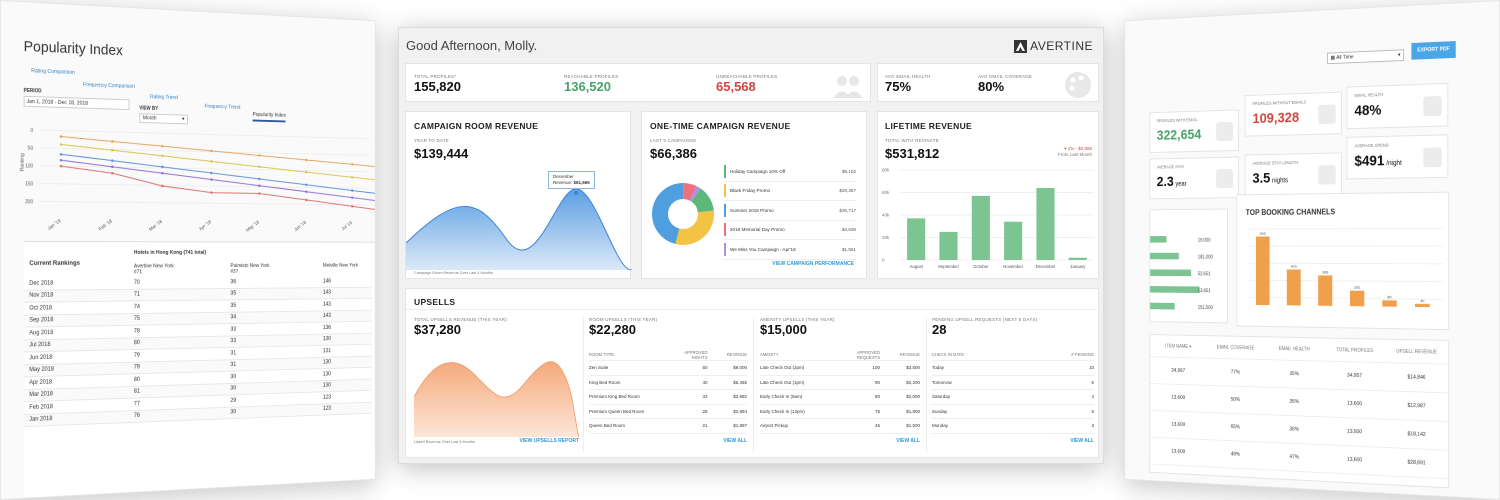 The image size is (1500, 500). What do you see at coordinates (1236, 372) in the screenshot?
I see `table-cell: 77%` at bounding box center [1236, 372].